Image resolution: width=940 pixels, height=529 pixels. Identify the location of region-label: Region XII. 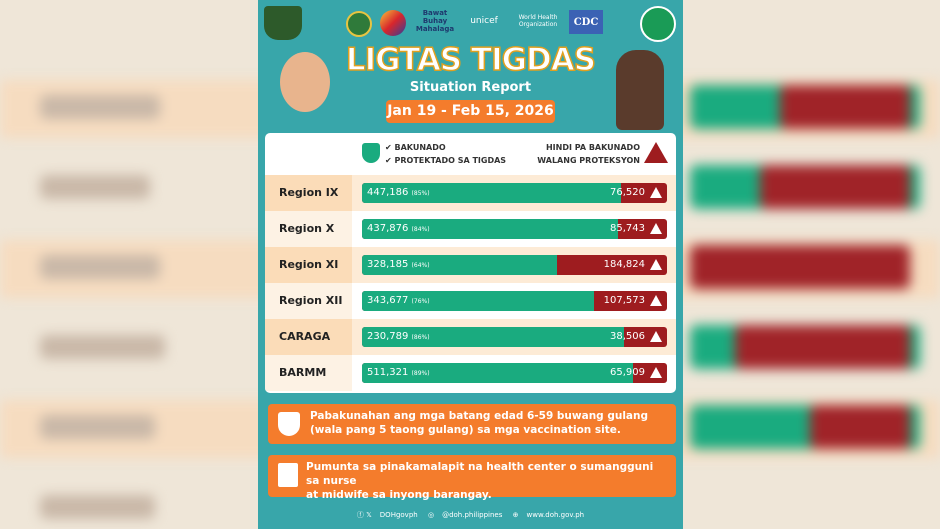
(308, 301).